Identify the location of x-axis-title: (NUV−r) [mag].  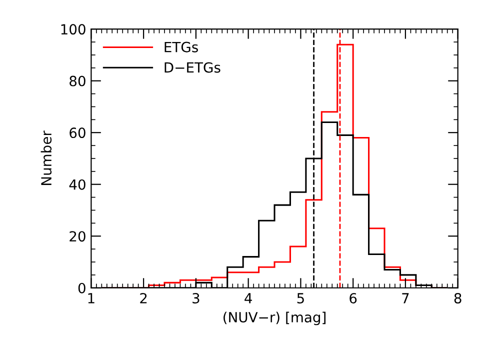
(275, 319).